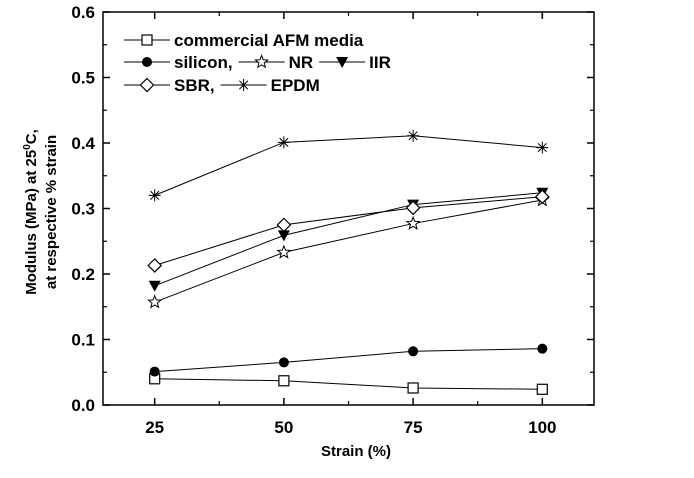 This screenshot has height=478, width=694. What do you see at coordinates (355, 62) in the screenshot?
I see `legend-entry-iir: IIR` at bounding box center [355, 62].